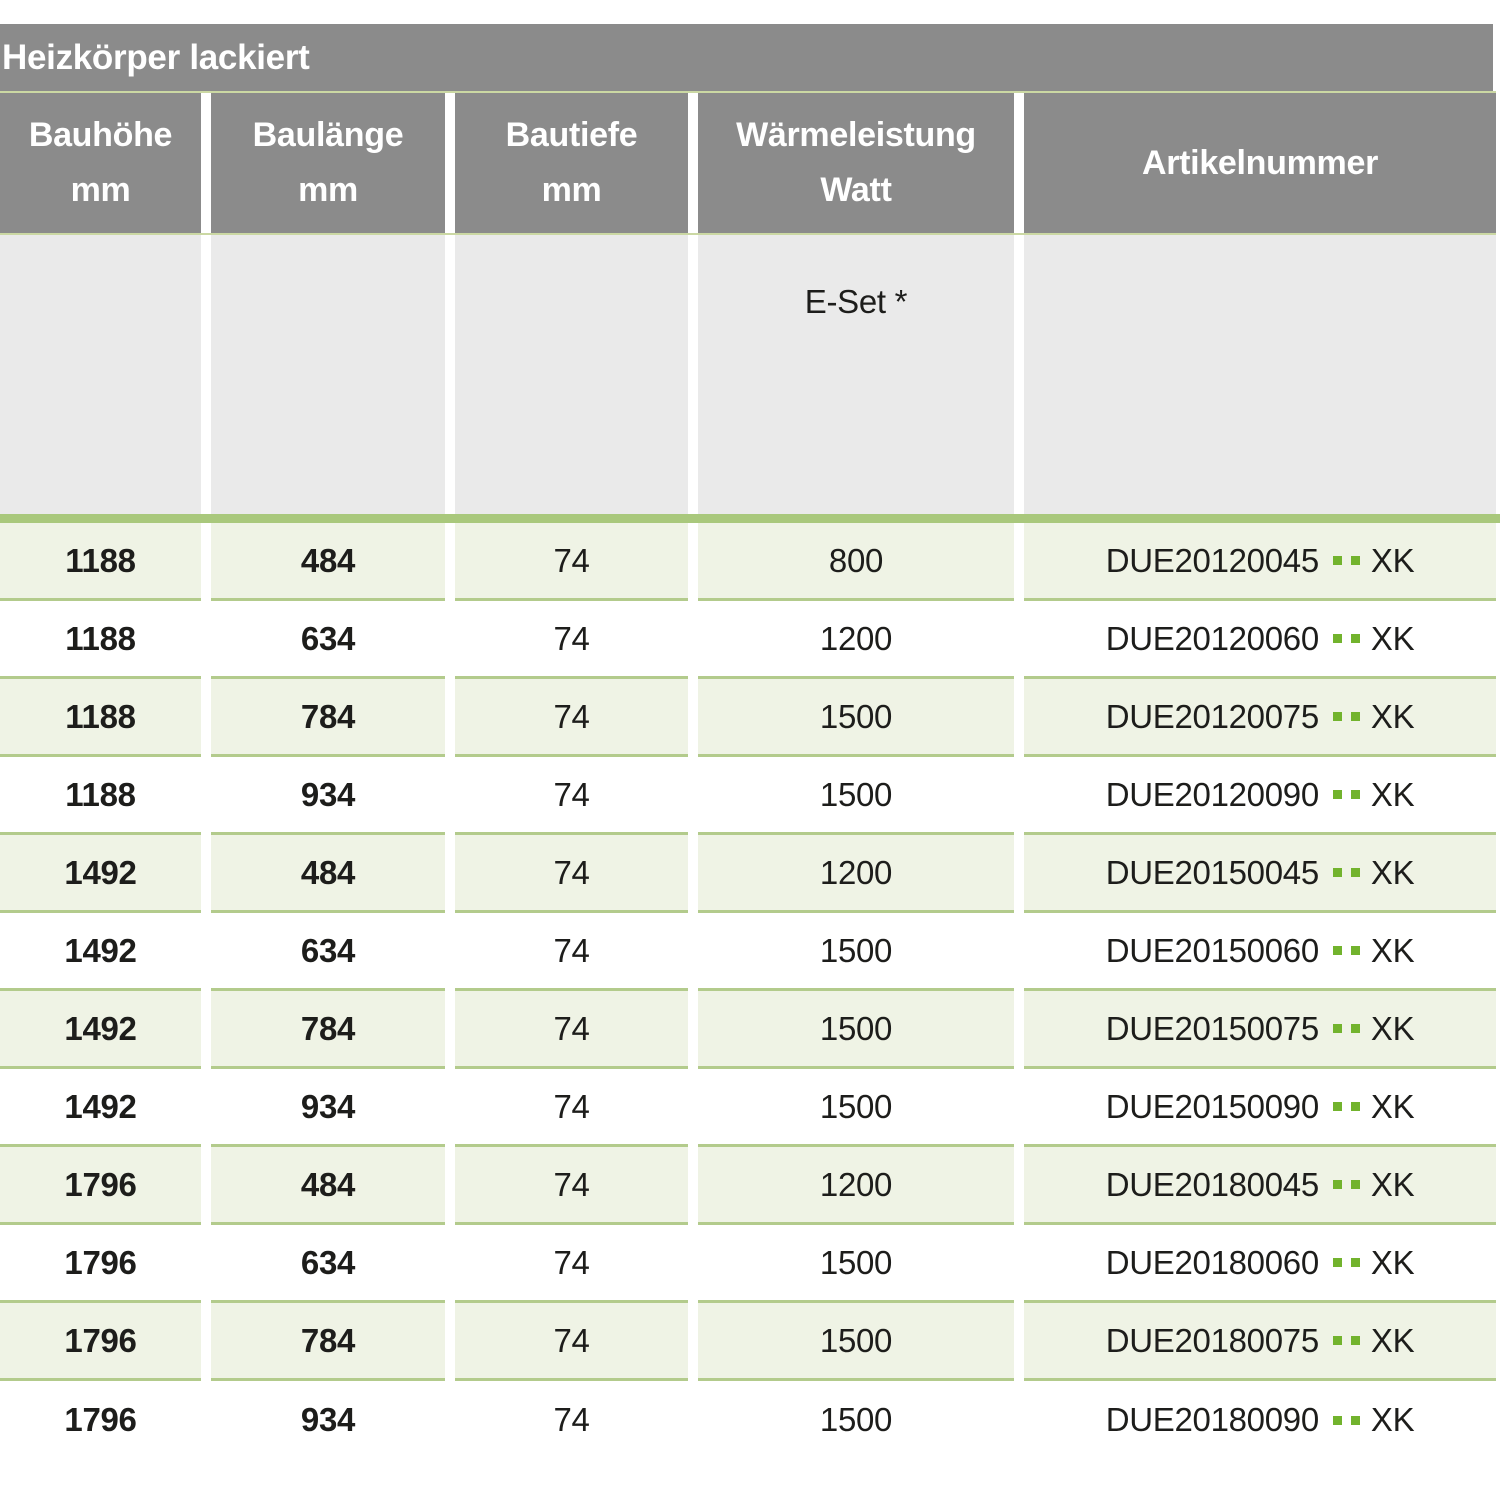 Image resolution: width=1500 pixels, height=1500 pixels. I want to click on cell-artikelnummer: DUE20150045 XK, so click(1260, 874).